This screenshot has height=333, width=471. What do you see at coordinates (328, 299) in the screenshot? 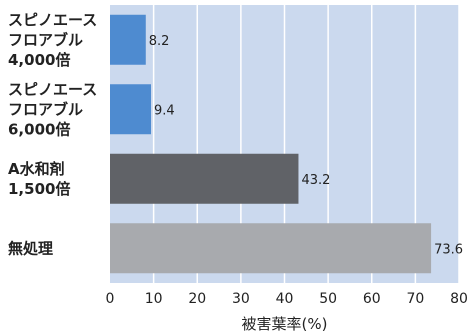
I see `x-tick-label: 50` at bounding box center [328, 299].